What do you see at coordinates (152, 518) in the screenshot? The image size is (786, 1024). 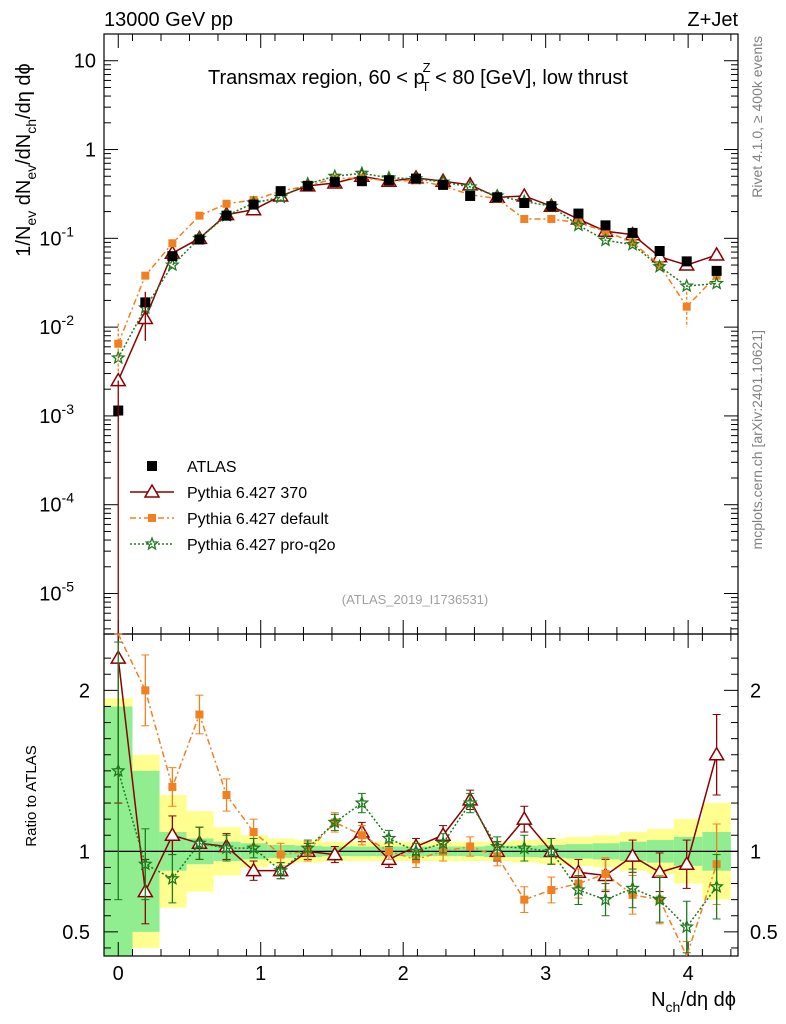 I see `legend-marker-pythia-6-427-default` at bounding box center [152, 518].